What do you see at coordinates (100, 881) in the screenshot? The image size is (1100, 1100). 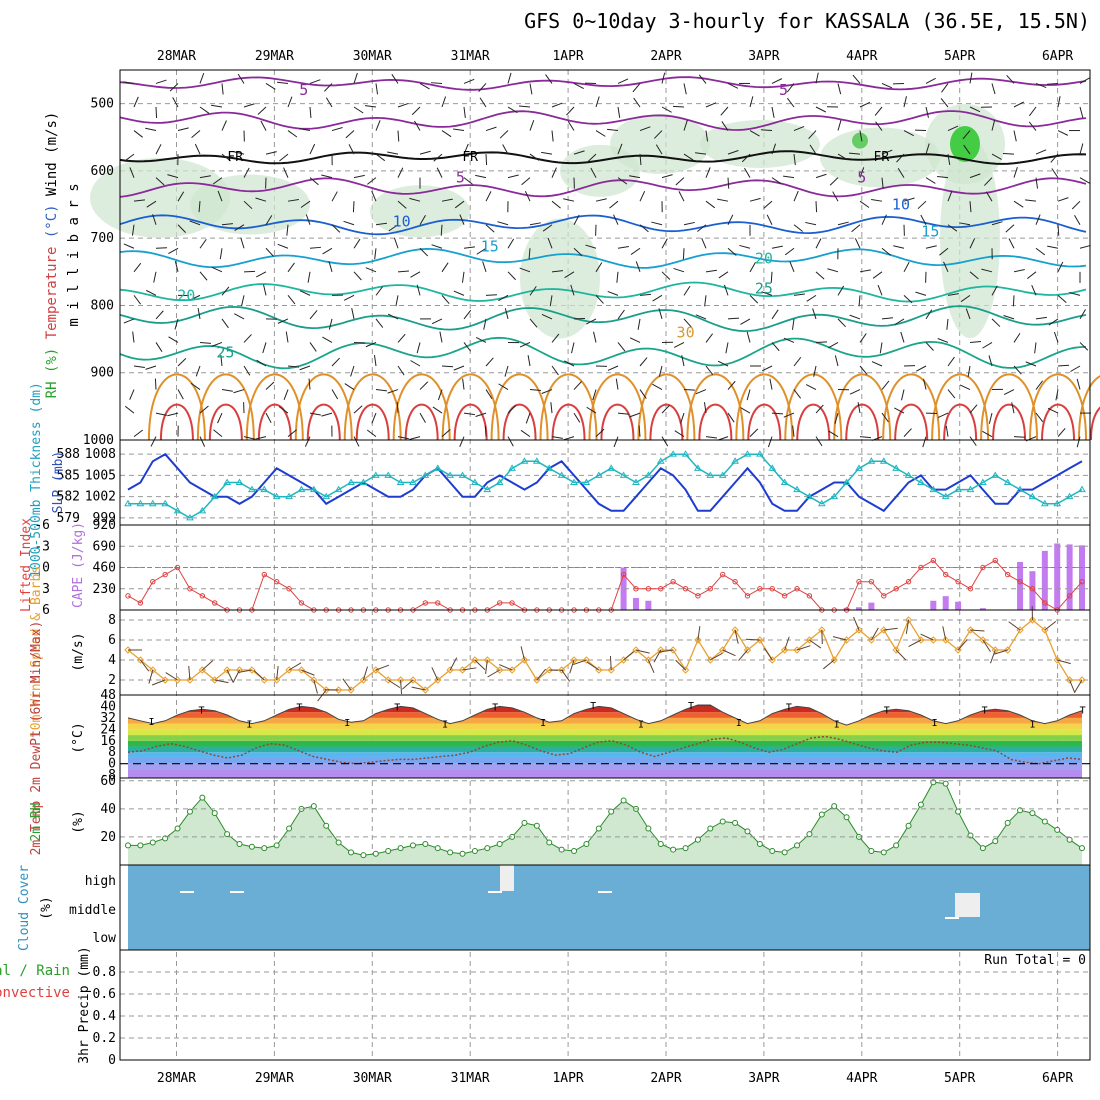 I see `cloud-level-label: high` at bounding box center [100, 881].